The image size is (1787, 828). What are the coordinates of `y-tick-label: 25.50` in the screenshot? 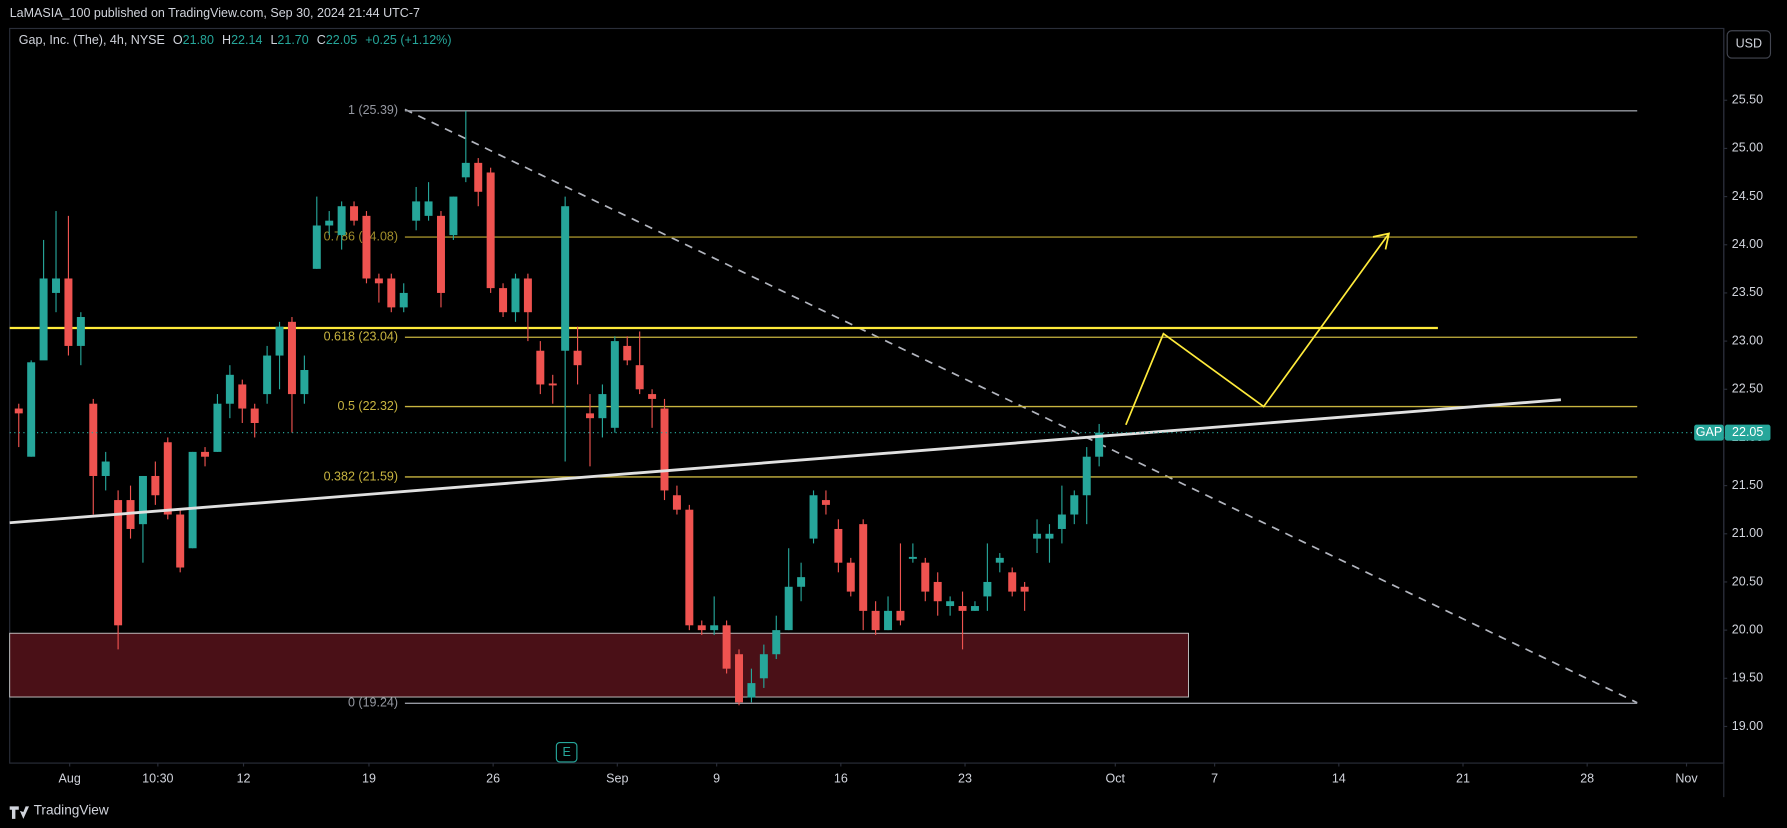 It's located at (1747, 100).